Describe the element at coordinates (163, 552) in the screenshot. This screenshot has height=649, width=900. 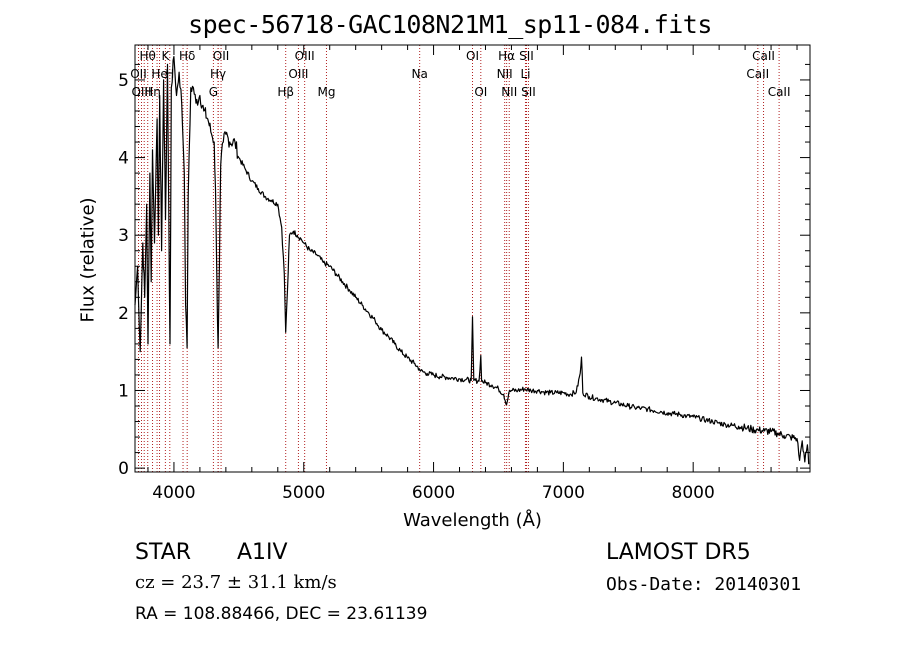
I see `object-class: STAR` at that location.